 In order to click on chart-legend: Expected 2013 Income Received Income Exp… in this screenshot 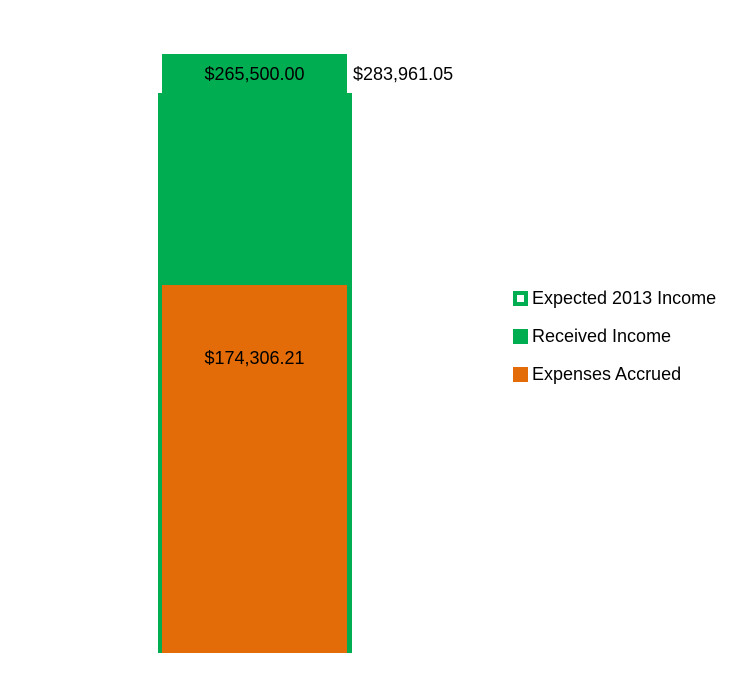, I will do `click(614, 336)`.